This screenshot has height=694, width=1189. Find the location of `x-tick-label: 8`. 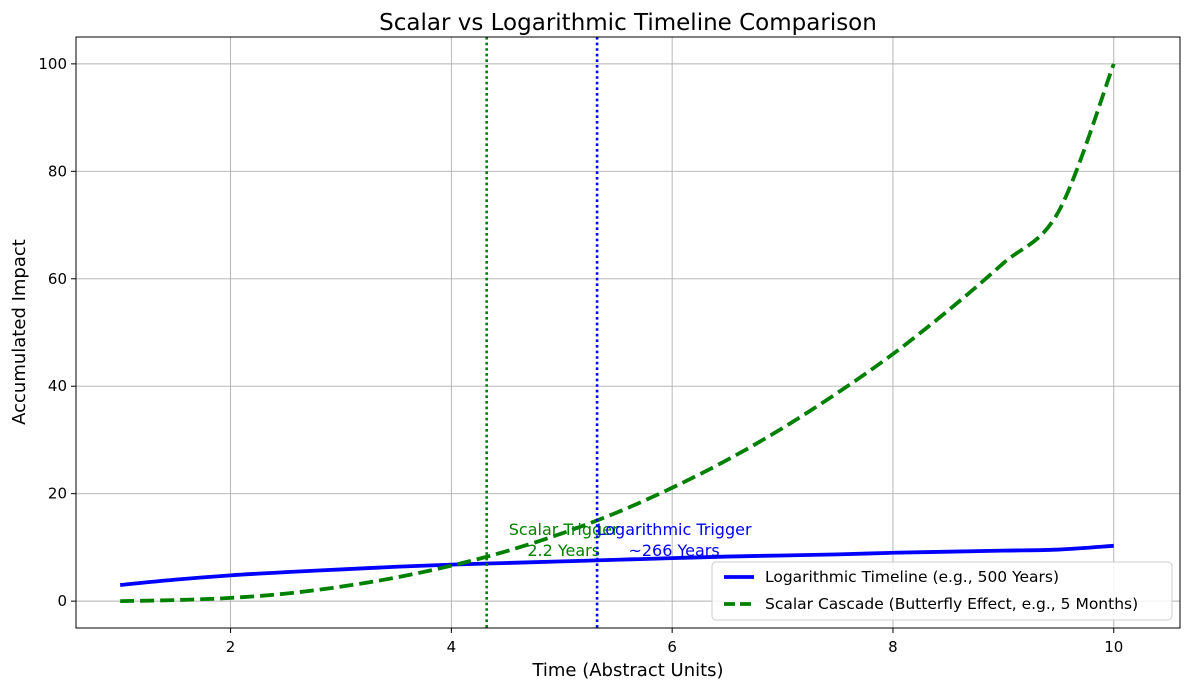

x-tick-label: 8 is located at coordinates (893, 647).